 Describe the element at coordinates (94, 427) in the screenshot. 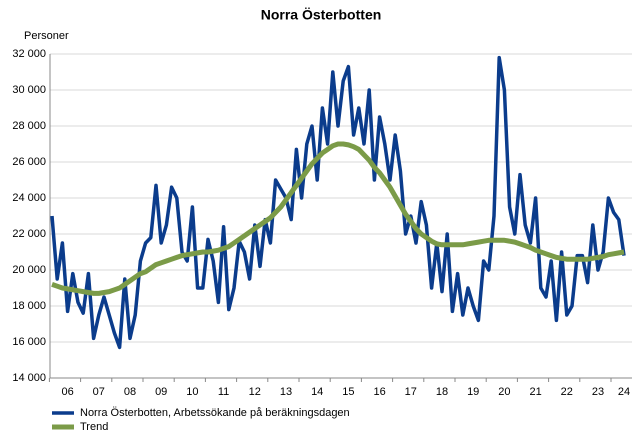

I see `legend-label: Trend` at that location.